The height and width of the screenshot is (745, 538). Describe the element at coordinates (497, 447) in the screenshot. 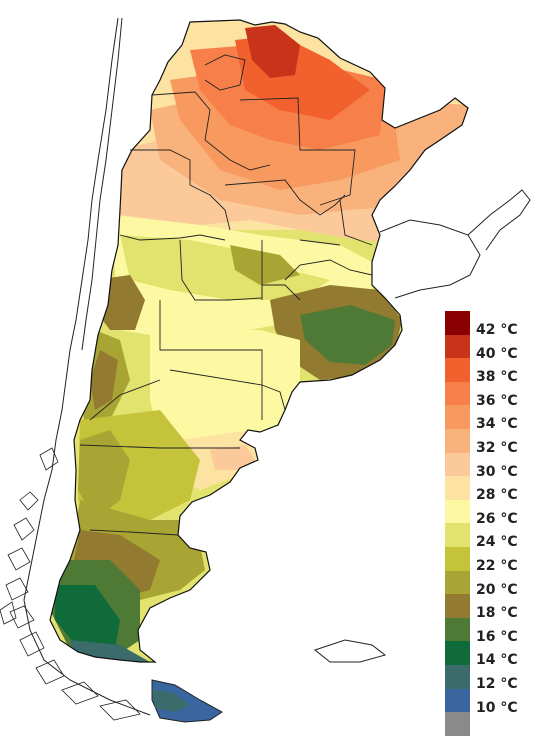

I see `legend-label: 32 °C` at that location.